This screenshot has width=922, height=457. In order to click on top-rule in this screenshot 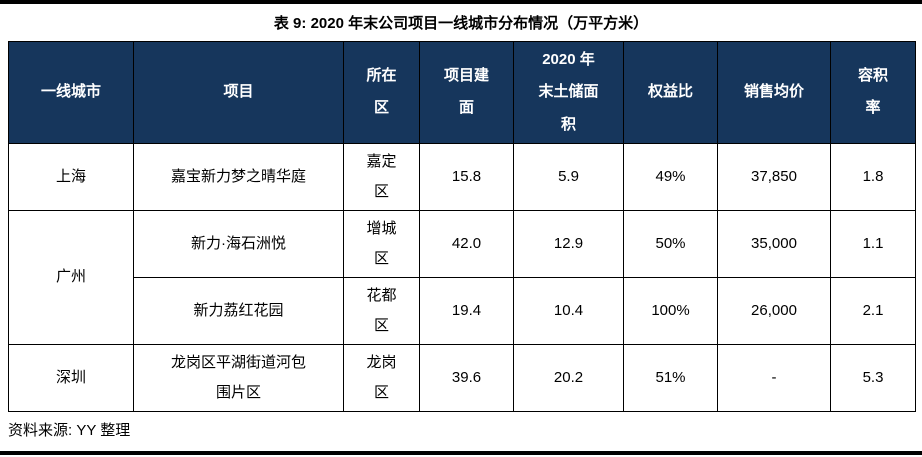, I will do `click(461, 2)`.